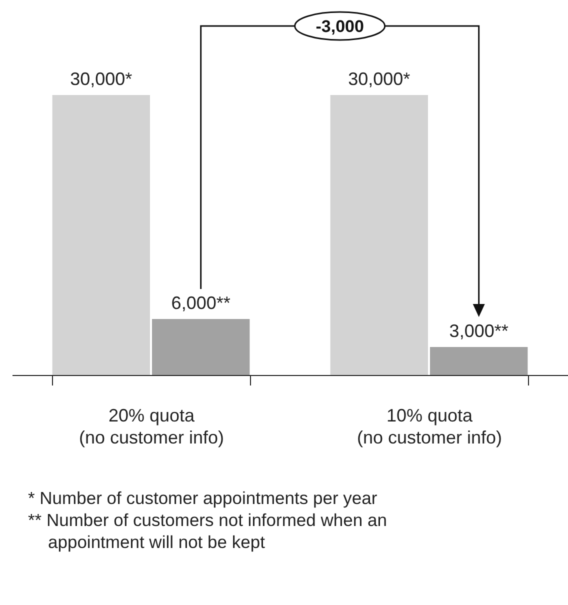 This screenshot has width=568, height=605. What do you see at coordinates (208, 531) in the screenshot?
I see `text: ** Number of customers not informed when an appointment will not be kept` at bounding box center [208, 531].